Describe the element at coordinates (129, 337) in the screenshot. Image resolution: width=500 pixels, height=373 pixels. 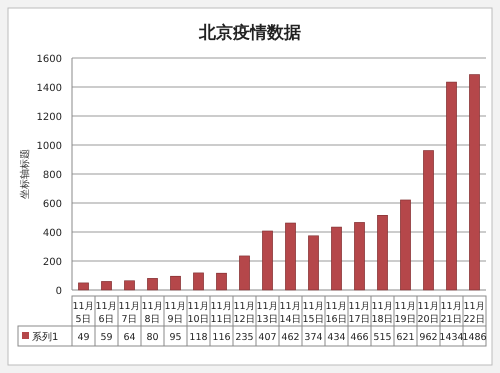
I see `data-label: 64` at that location.